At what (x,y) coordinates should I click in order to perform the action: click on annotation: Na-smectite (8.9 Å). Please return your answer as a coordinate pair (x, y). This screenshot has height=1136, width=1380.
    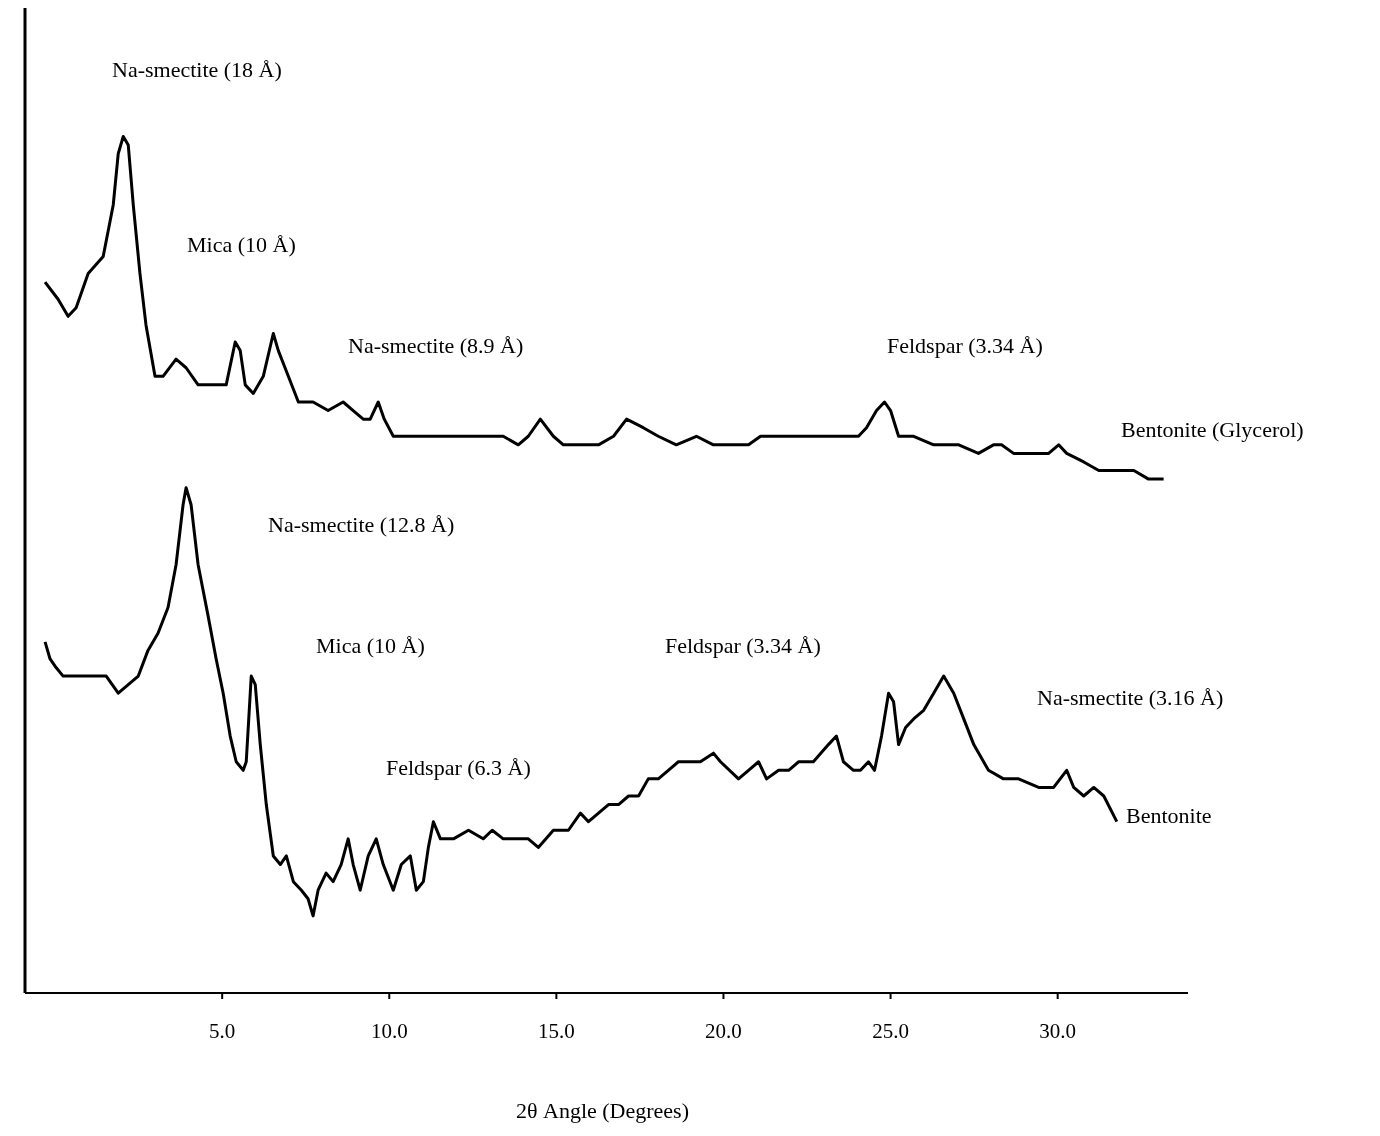
    Looking at the image, I should click on (436, 346).